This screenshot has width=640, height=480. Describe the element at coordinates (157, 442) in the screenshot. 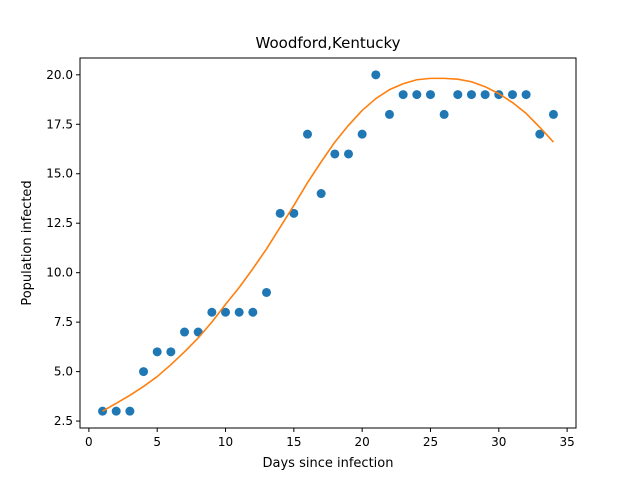

I see `x-tick-label: 5` at that location.